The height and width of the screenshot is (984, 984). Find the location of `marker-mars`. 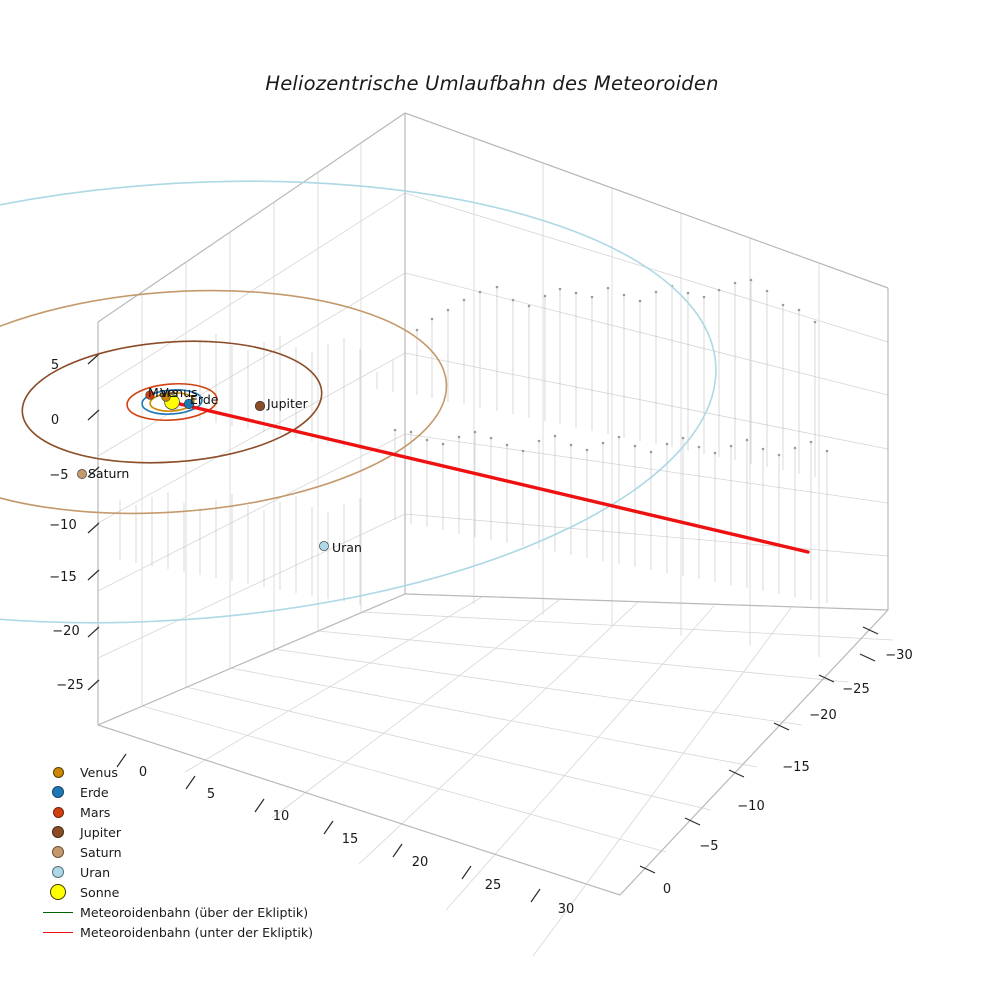

marker-mars is located at coordinates (150, 395).